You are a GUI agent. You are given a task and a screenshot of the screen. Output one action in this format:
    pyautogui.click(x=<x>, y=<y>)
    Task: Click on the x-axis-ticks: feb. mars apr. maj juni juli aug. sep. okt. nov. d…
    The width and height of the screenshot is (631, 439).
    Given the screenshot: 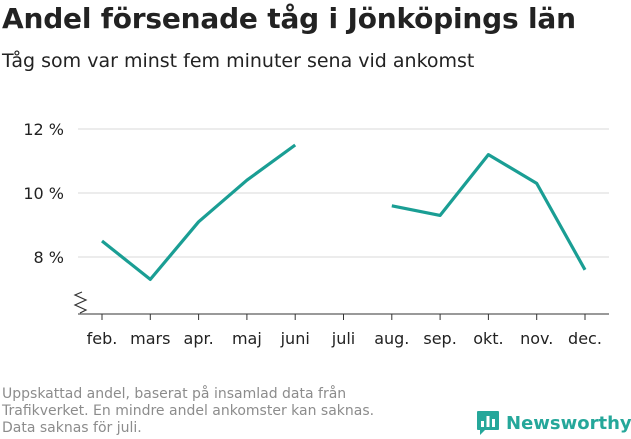 What is the action you would take?
    pyautogui.click(x=344, y=331)
    